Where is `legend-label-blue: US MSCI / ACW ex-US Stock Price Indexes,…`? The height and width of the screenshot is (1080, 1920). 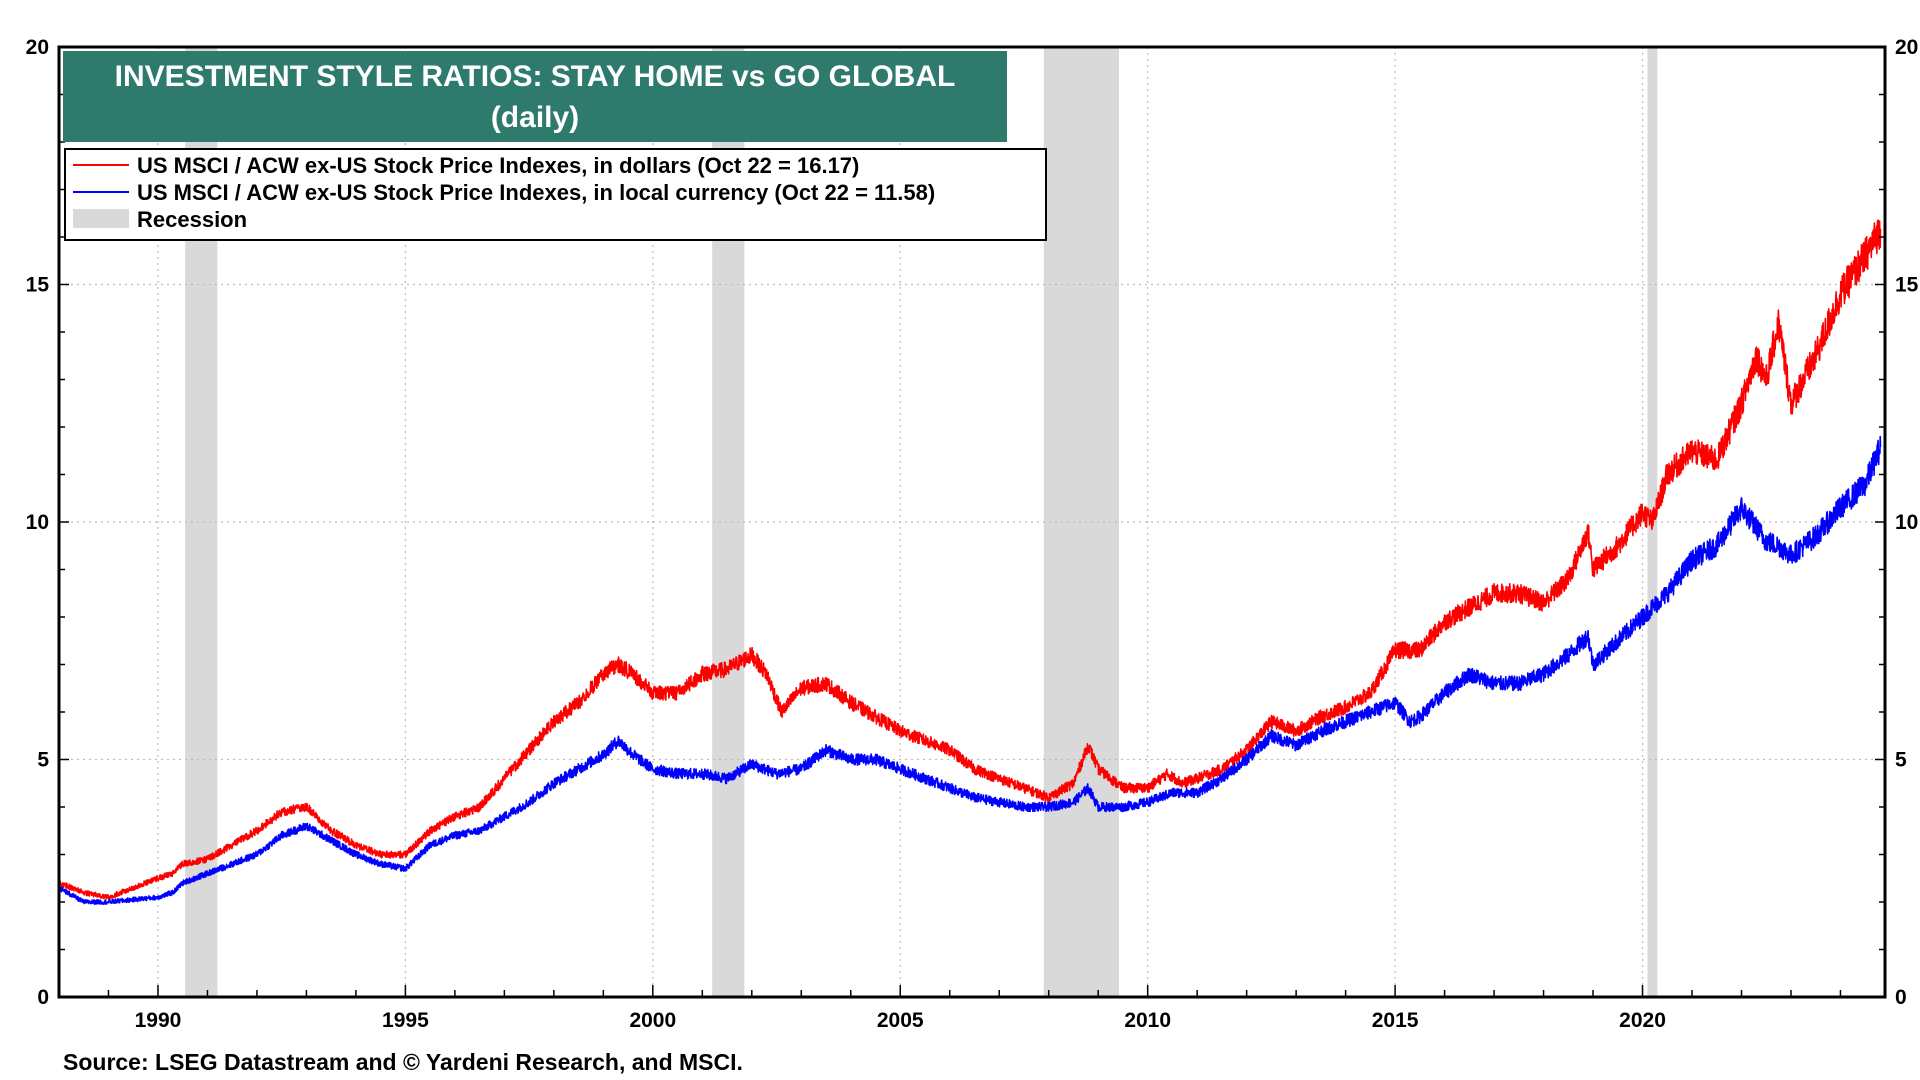 legend-label-blue: US MSCI / ACW ex-US Stock Price Indexes,… is located at coordinates (536, 192).